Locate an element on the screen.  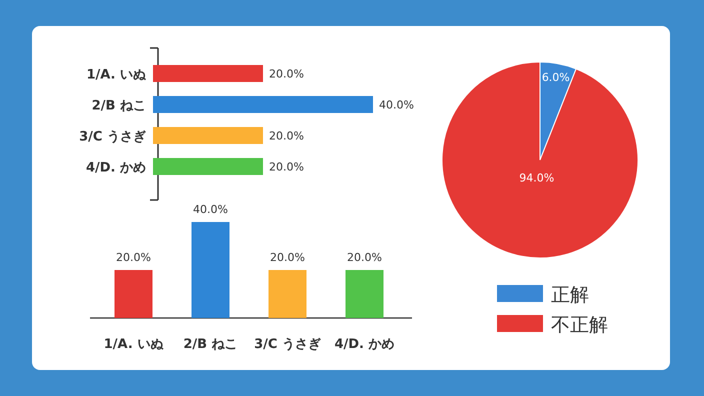
x-tick-label: 3/C うさぎ is located at coordinates (287, 344).